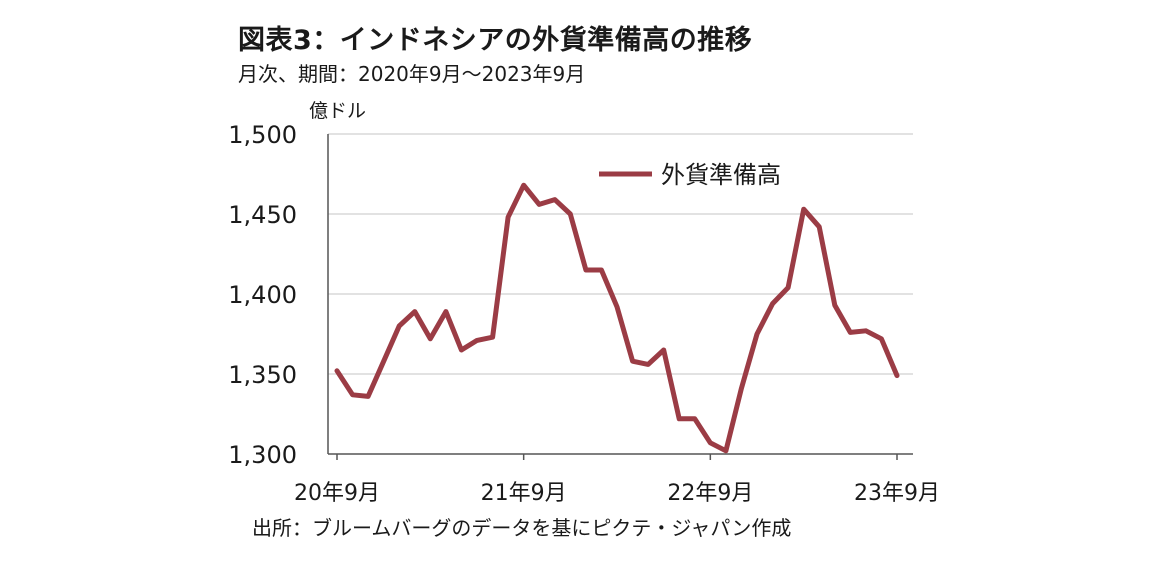  What do you see at coordinates (524, 493) in the screenshot?
I see `x-tick-label: 21年9月` at bounding box center [524, 493].